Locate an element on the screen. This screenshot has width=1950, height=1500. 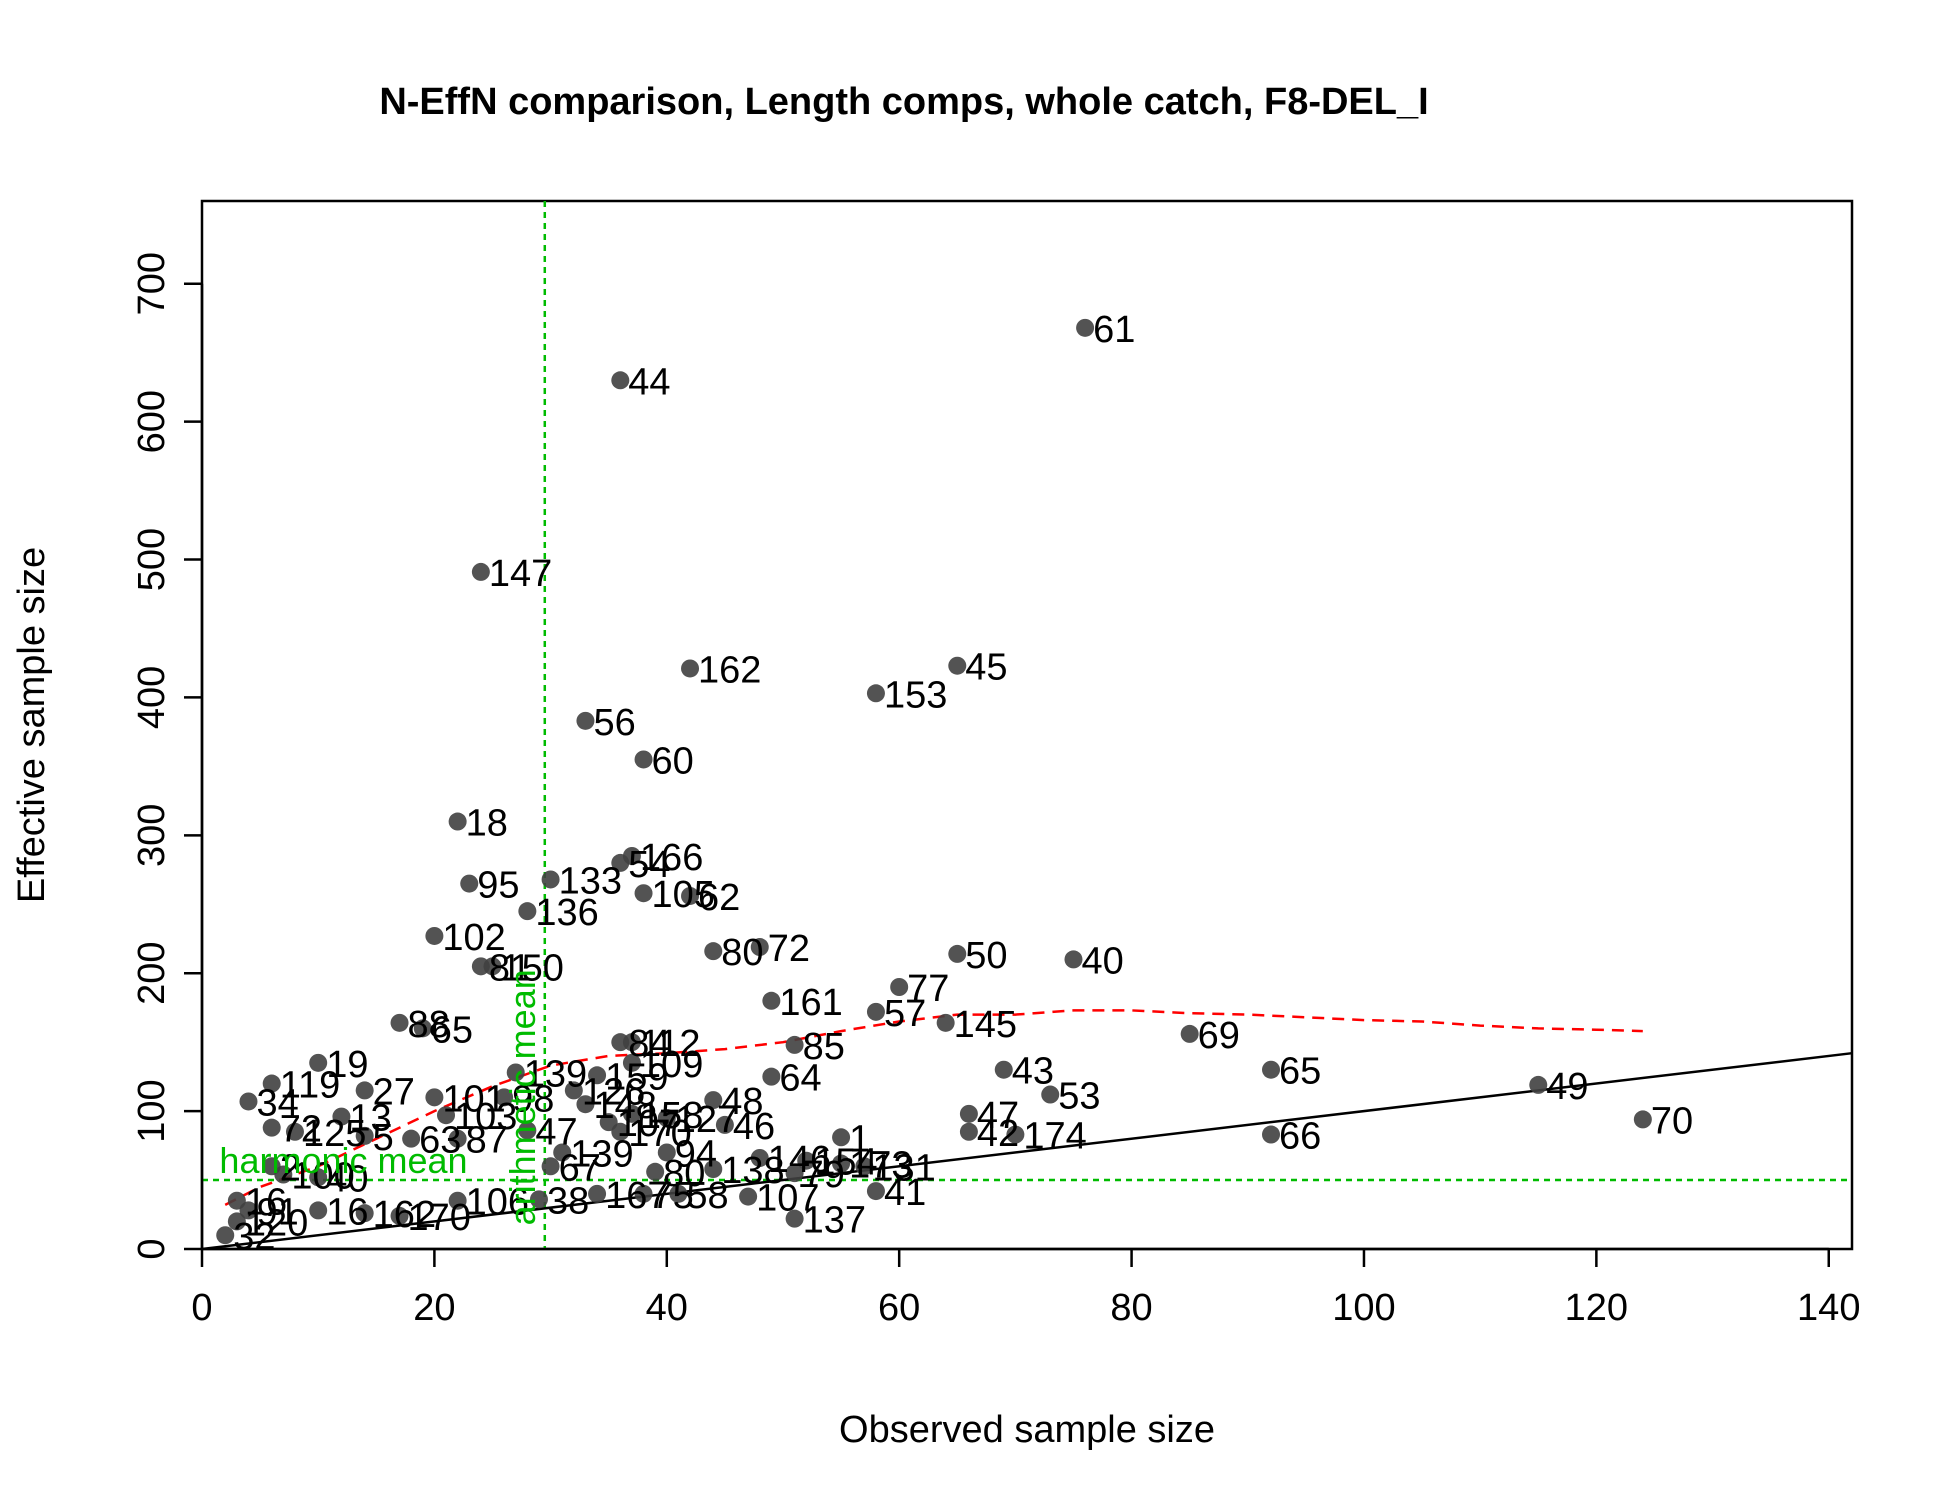
data-point-label: 88 is located at coordinates (429, 1025).